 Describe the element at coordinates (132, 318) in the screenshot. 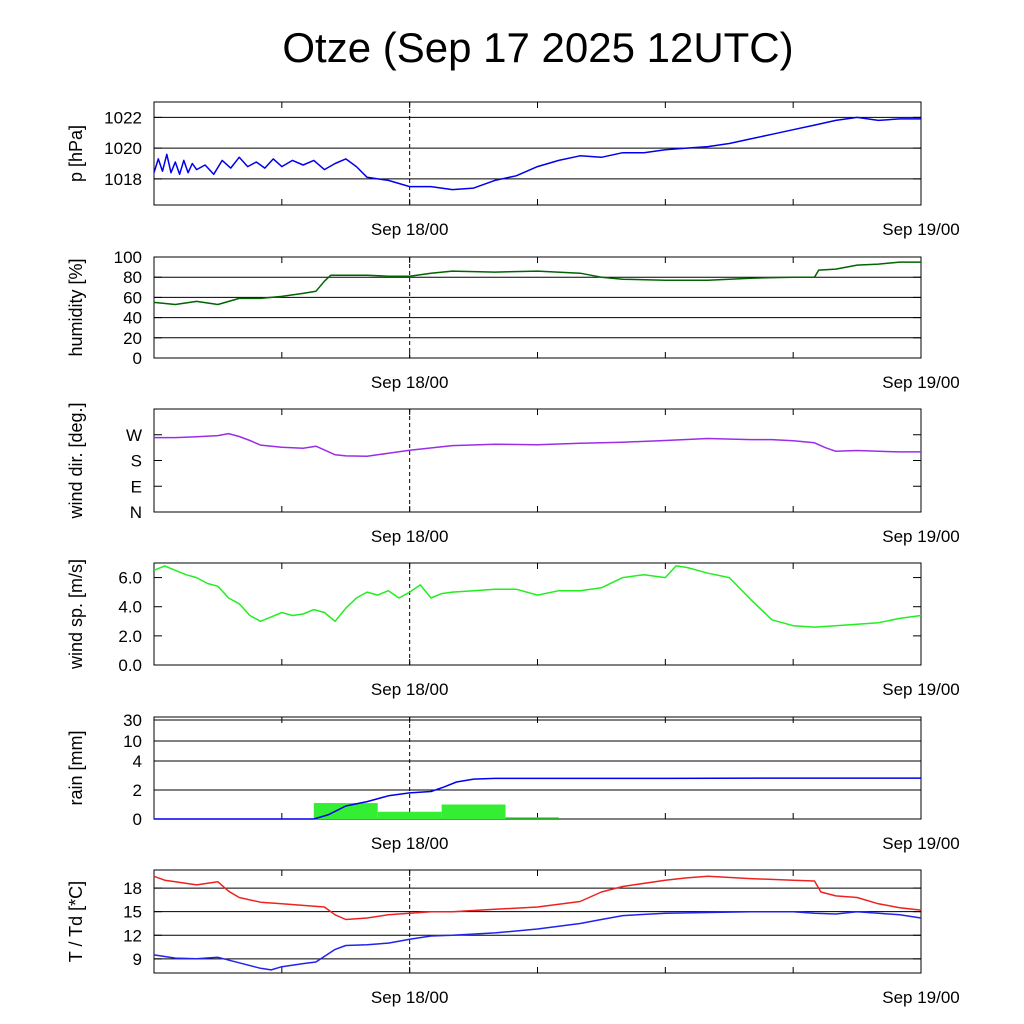

I see `y-tick-label: 40` at that location.